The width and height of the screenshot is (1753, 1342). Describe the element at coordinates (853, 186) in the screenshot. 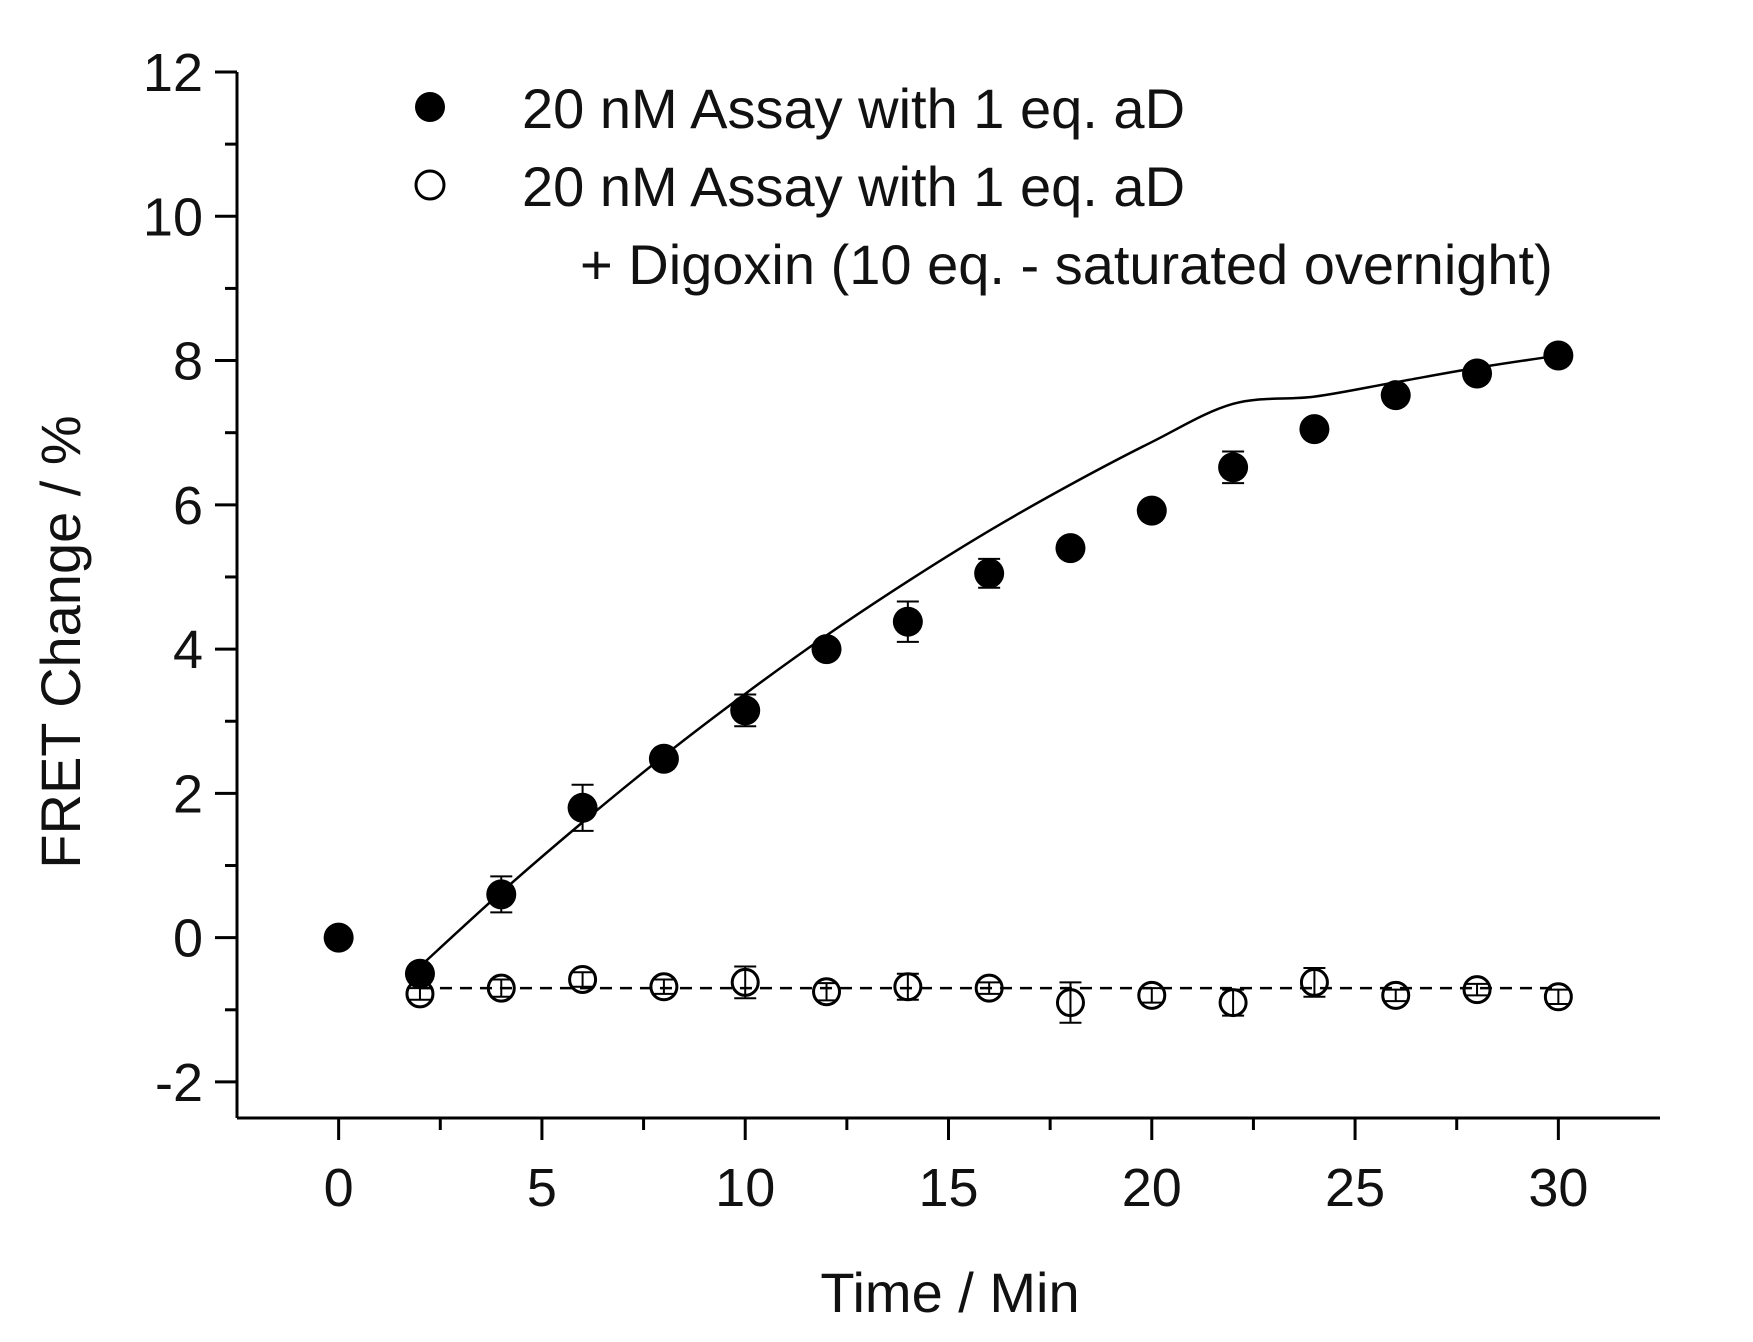

I see `legend-label-series-2: 20 nM Assay with 1 eq. aD` at that location.